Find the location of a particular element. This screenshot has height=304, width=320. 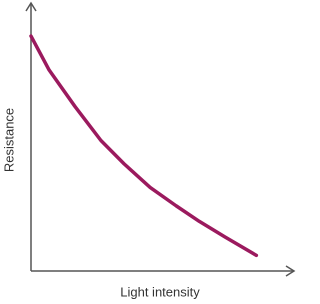

x-axis-label: Light intensity is located at coordinates (160, 291).